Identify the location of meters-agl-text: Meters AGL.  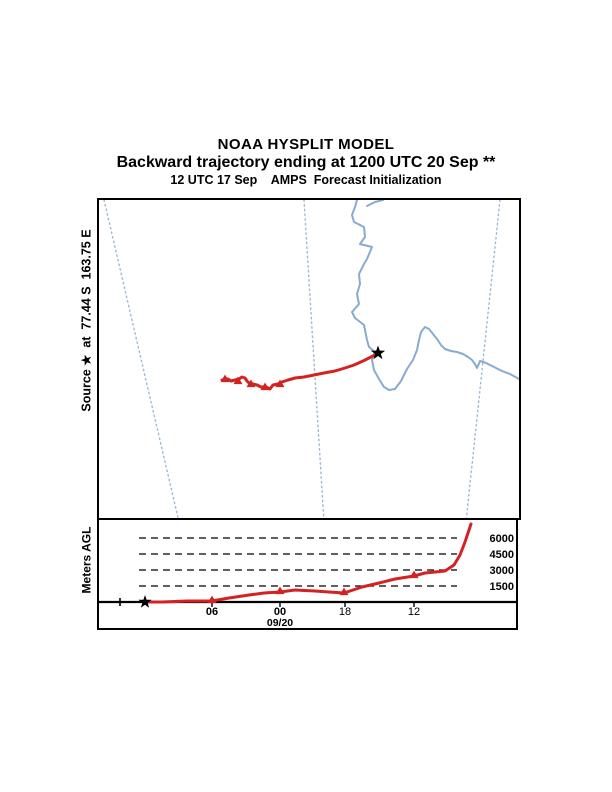
(86, 560).